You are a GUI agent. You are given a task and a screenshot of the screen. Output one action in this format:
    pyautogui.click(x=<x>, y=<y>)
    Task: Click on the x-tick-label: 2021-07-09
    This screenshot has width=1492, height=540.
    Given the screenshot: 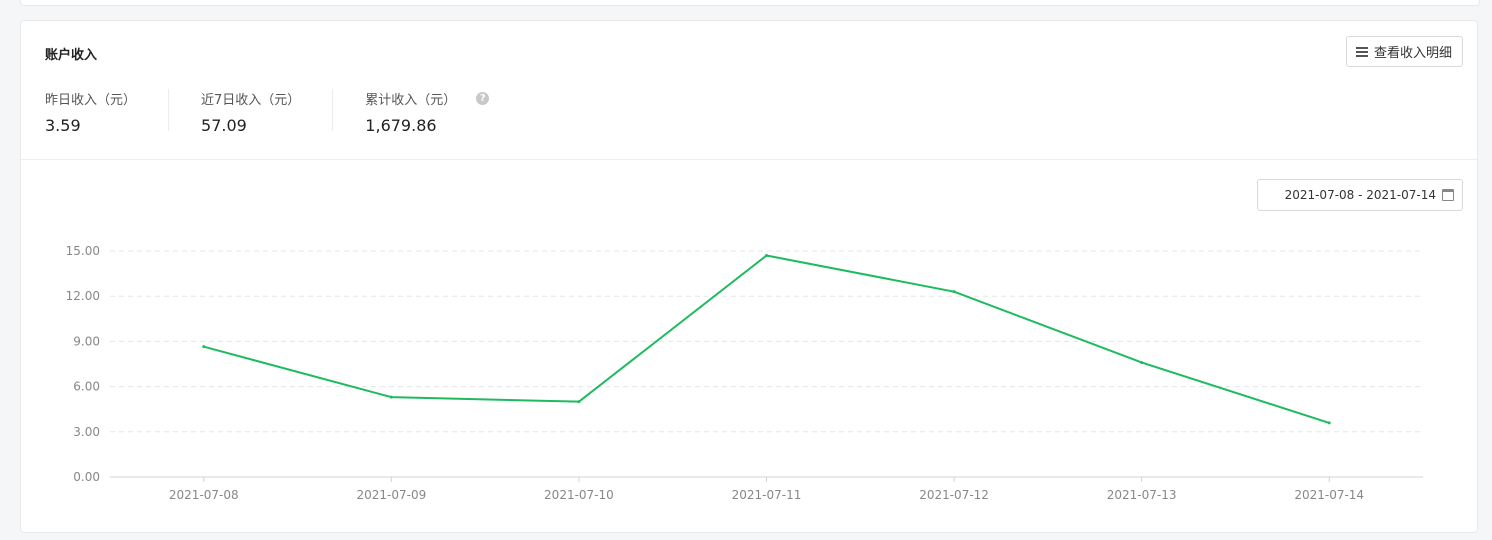 What is the action you would take?
    pyautogui.click(x=391, y=495)
    